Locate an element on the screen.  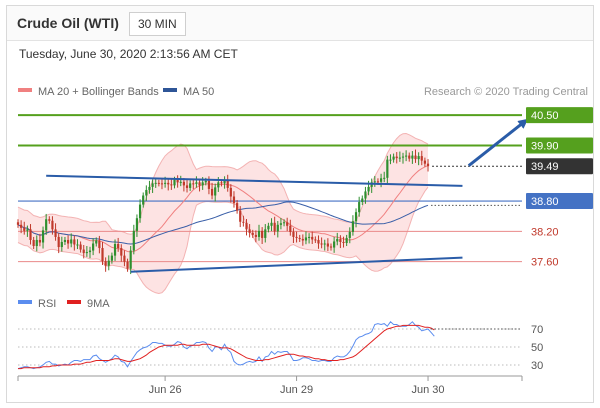
rsi-tick-30: 30 is located at coordinates (537, 366).